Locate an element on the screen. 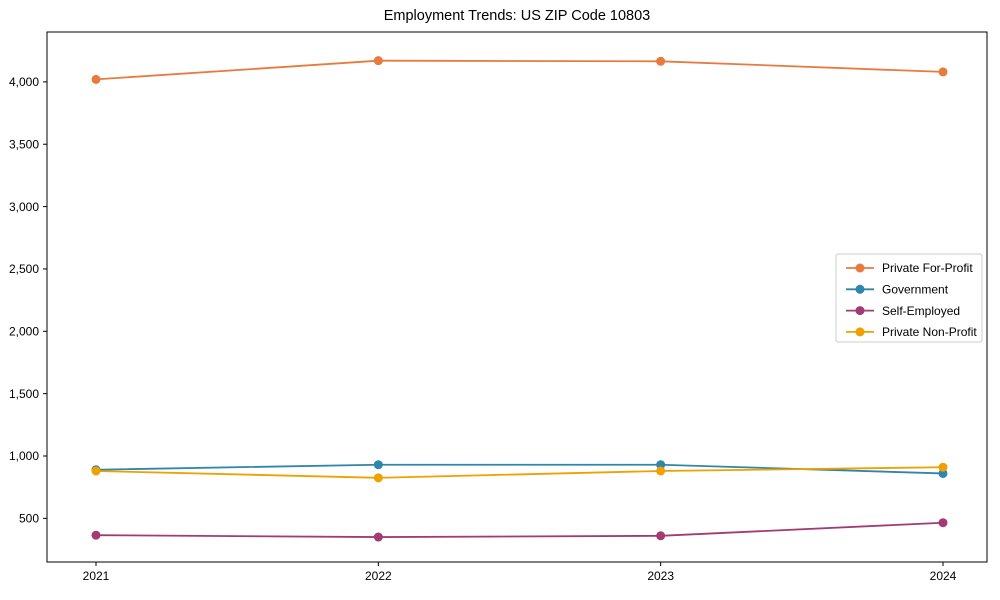  x-tick-label: 2021 is located at coordinates (96, 576).